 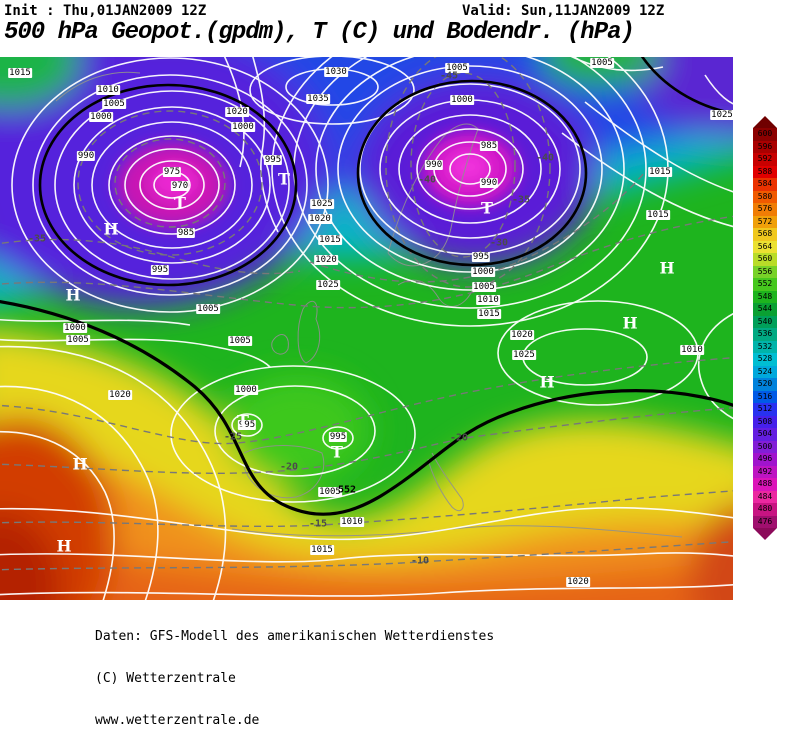 I want to click on geopotential-label: 552, so click(x=347, y=490).